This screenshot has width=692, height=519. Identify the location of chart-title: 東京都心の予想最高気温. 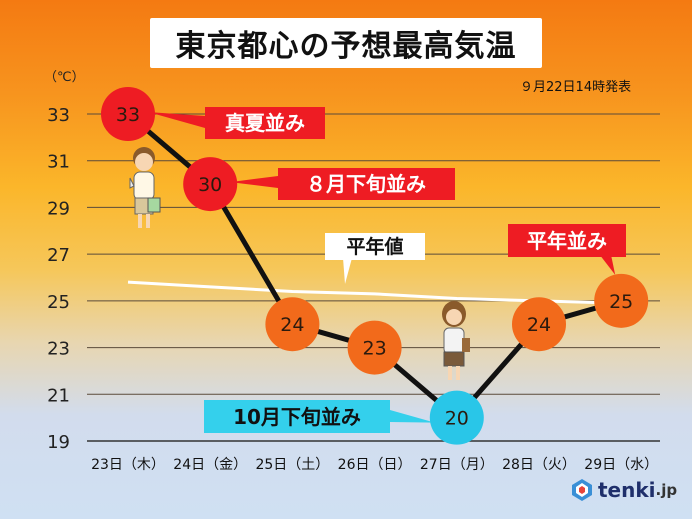
(346, 43).